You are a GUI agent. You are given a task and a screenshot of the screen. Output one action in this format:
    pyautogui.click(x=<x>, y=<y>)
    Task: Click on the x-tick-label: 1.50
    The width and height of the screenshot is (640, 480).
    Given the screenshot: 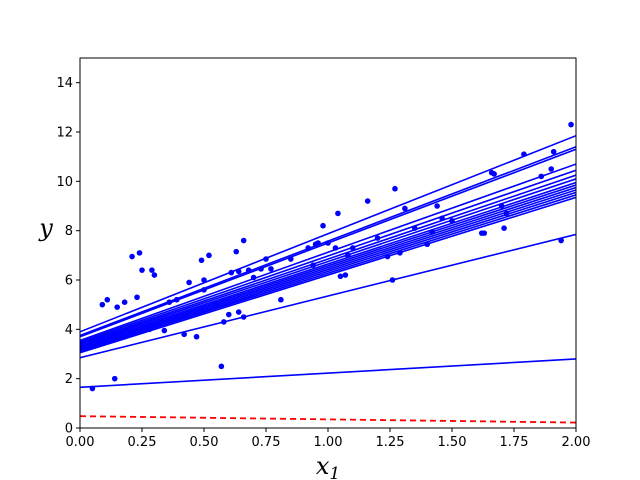 What is the action you would take?
    pyautogui.click(x=452, y=442)
    